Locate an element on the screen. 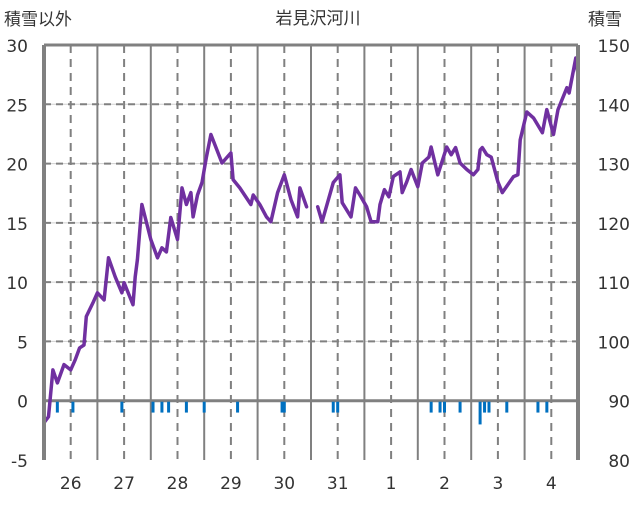 This screenshot has width=636, height=505. y-tick-label-right: 100 is located at coordinates (614, 343).